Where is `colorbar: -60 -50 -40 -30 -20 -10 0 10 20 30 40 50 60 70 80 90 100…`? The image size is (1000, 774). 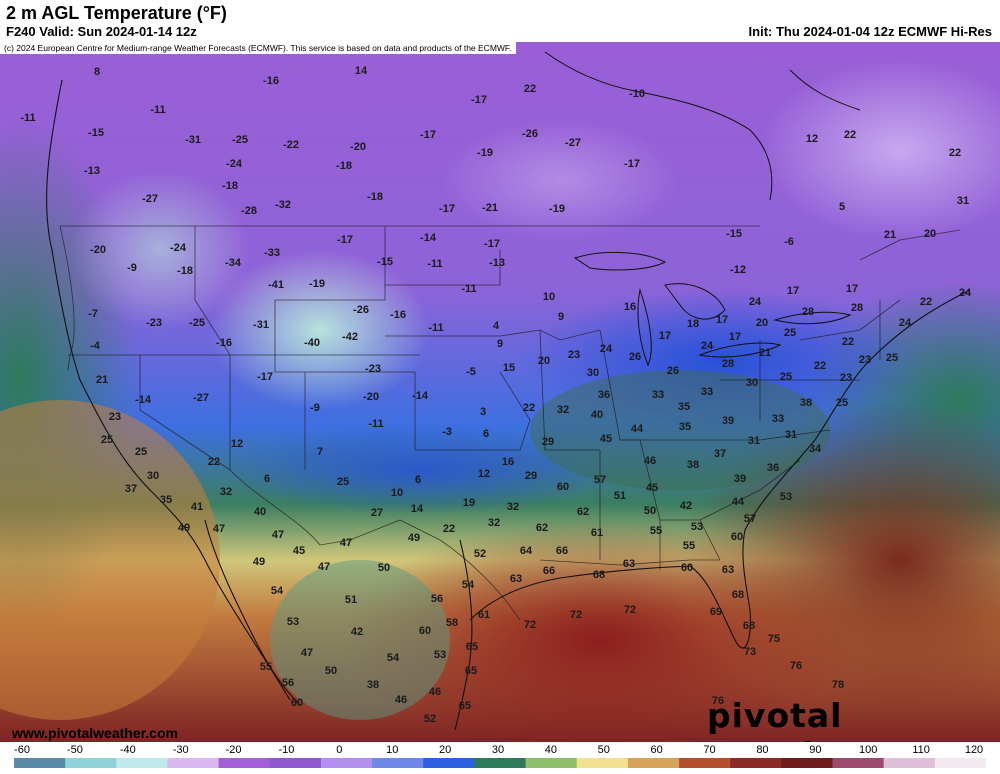 colorbar: -60 -50 -40 -30 -20 -10 0 10 20 30 40 50 60 70 80 90 100… is located at coordinates (500, 757).